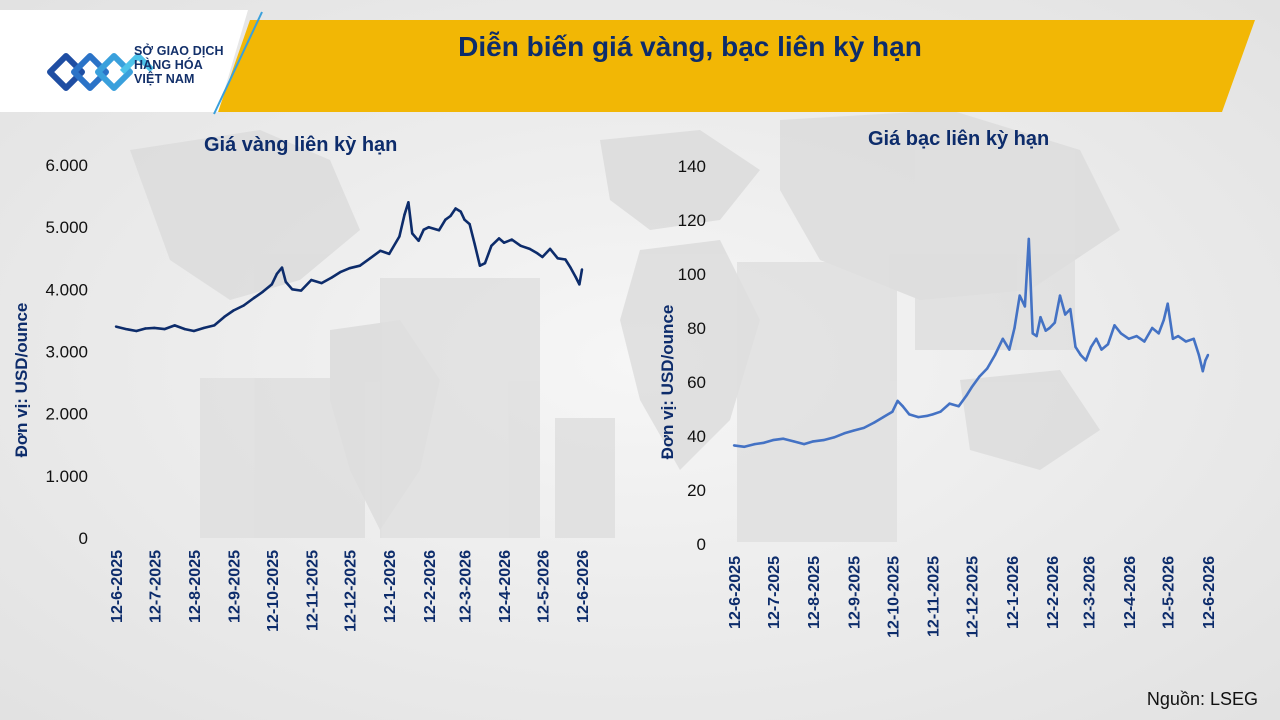  Describe the element at coordinates (1053, 592) in the screenshot. I see `silver-xtick-label: 12-2-2026` at that location.